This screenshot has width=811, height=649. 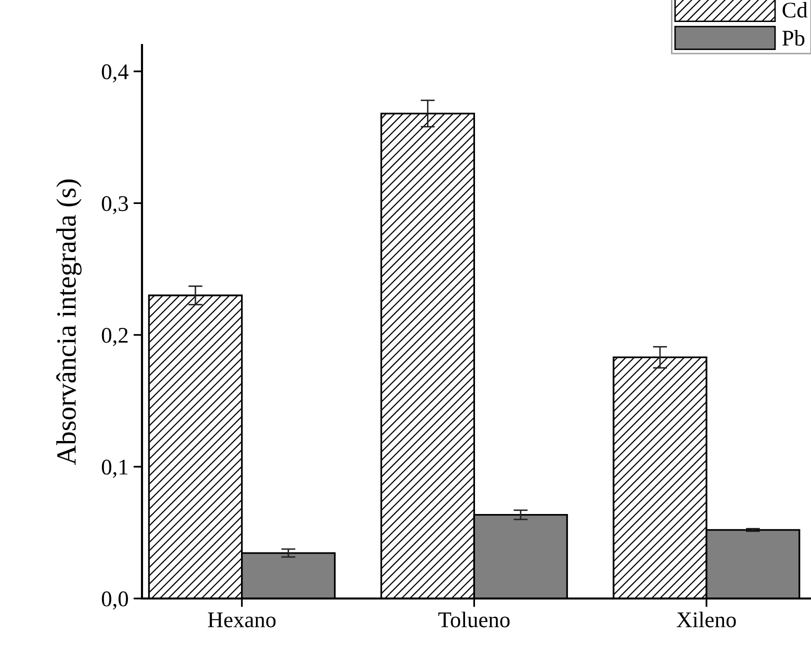 I want to click on x-tick-label: Hexano, so click(x=242, y=620).